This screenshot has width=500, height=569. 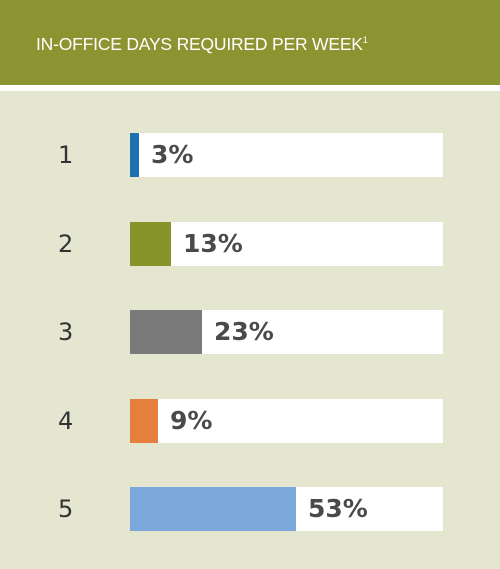 I want to click on value-label-5: 53%, so click(x=338, y=508).